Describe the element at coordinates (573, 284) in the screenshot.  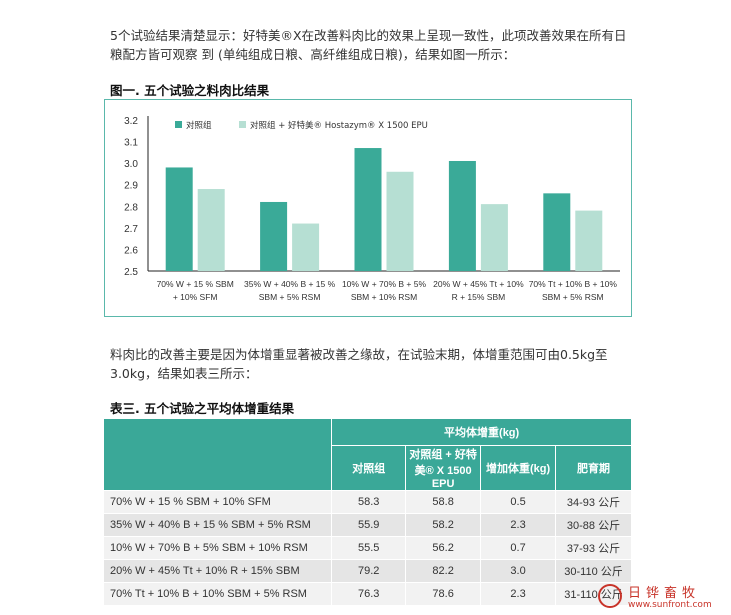
I see `x-tick-label: 70% Tt + 10% B + 10%` at that location.